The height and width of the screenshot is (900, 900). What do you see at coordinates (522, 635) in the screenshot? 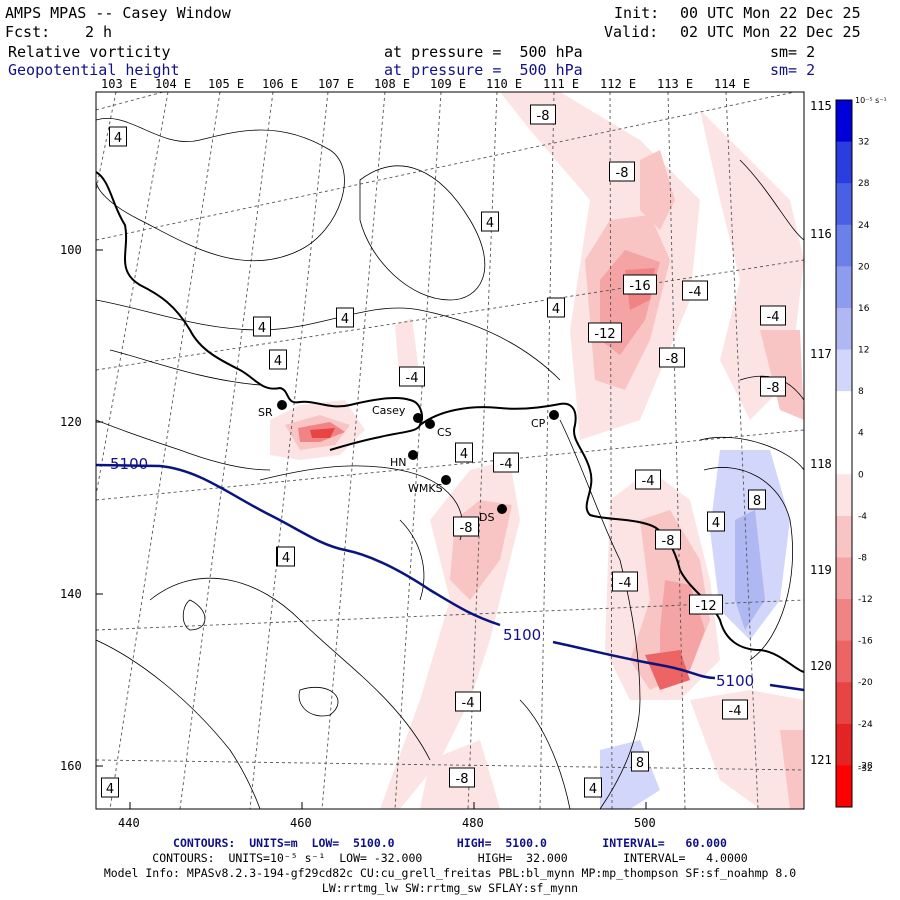
I see `height-label: 5100` at bounding box center [522, 635].